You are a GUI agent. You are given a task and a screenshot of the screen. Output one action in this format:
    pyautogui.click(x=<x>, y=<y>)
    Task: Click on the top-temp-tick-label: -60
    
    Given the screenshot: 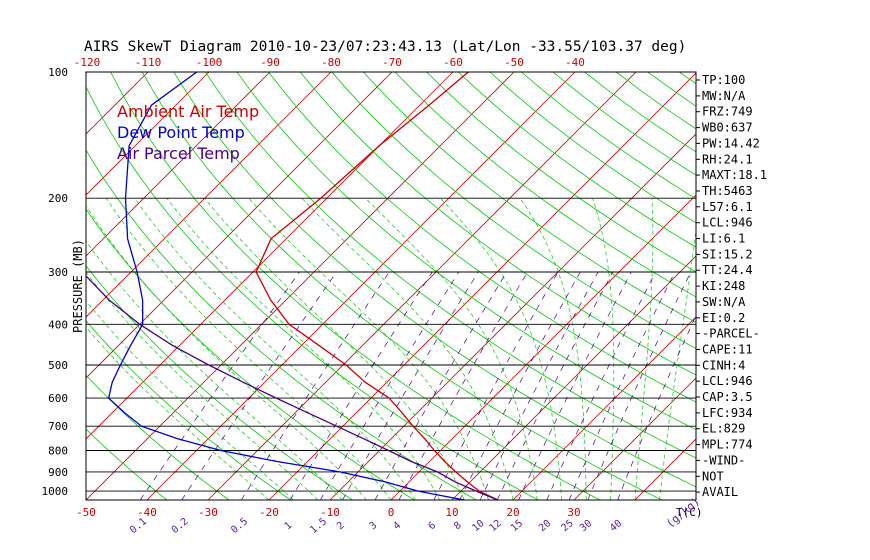 What is the action you would take?
    pyautogui.click(x=453, y=62)
    